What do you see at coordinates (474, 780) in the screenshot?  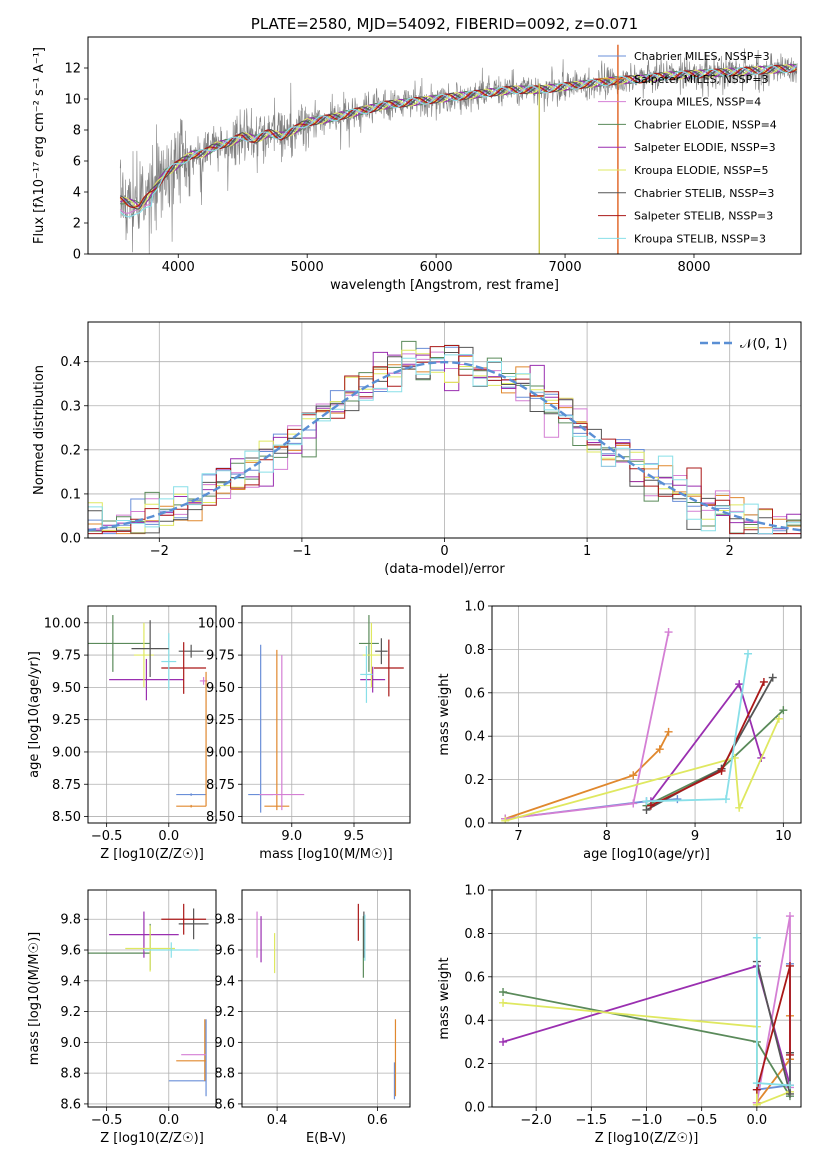 I see `y-tick-label: 0.2` at bounding box center [474, 780].